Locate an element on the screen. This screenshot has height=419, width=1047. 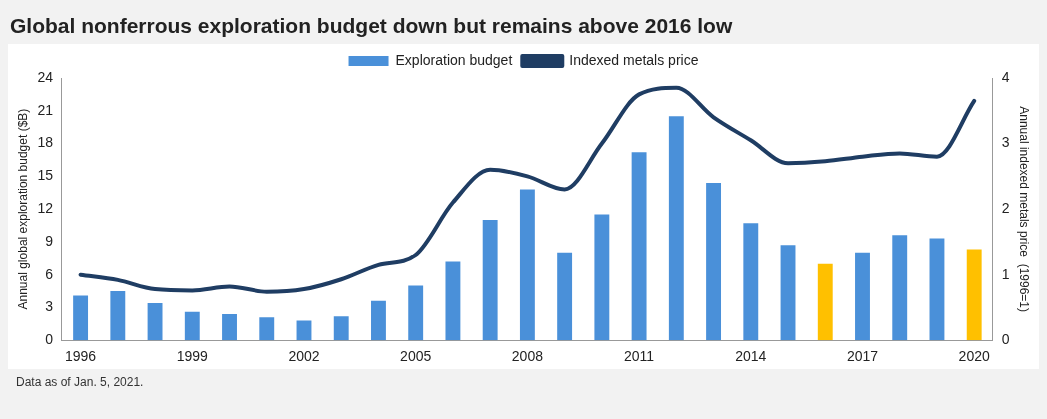
y-tick-label: 6 is located at coordinates (49, 273).